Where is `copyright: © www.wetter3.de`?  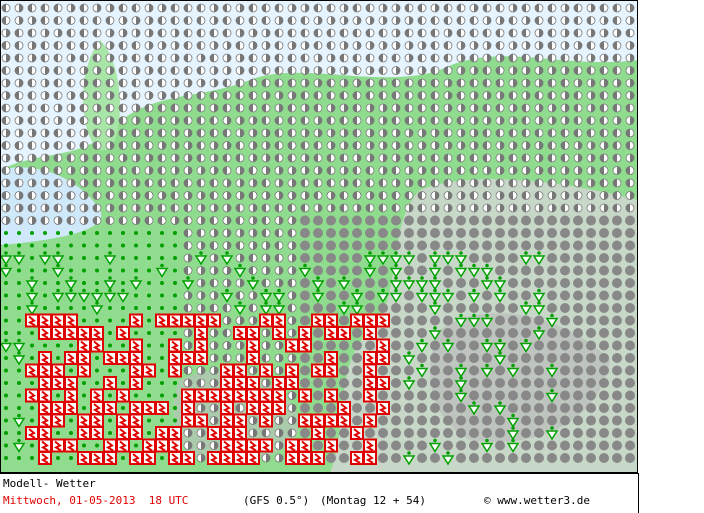 copyright: © www.wetter3.de is located at coordinates (537, 500).